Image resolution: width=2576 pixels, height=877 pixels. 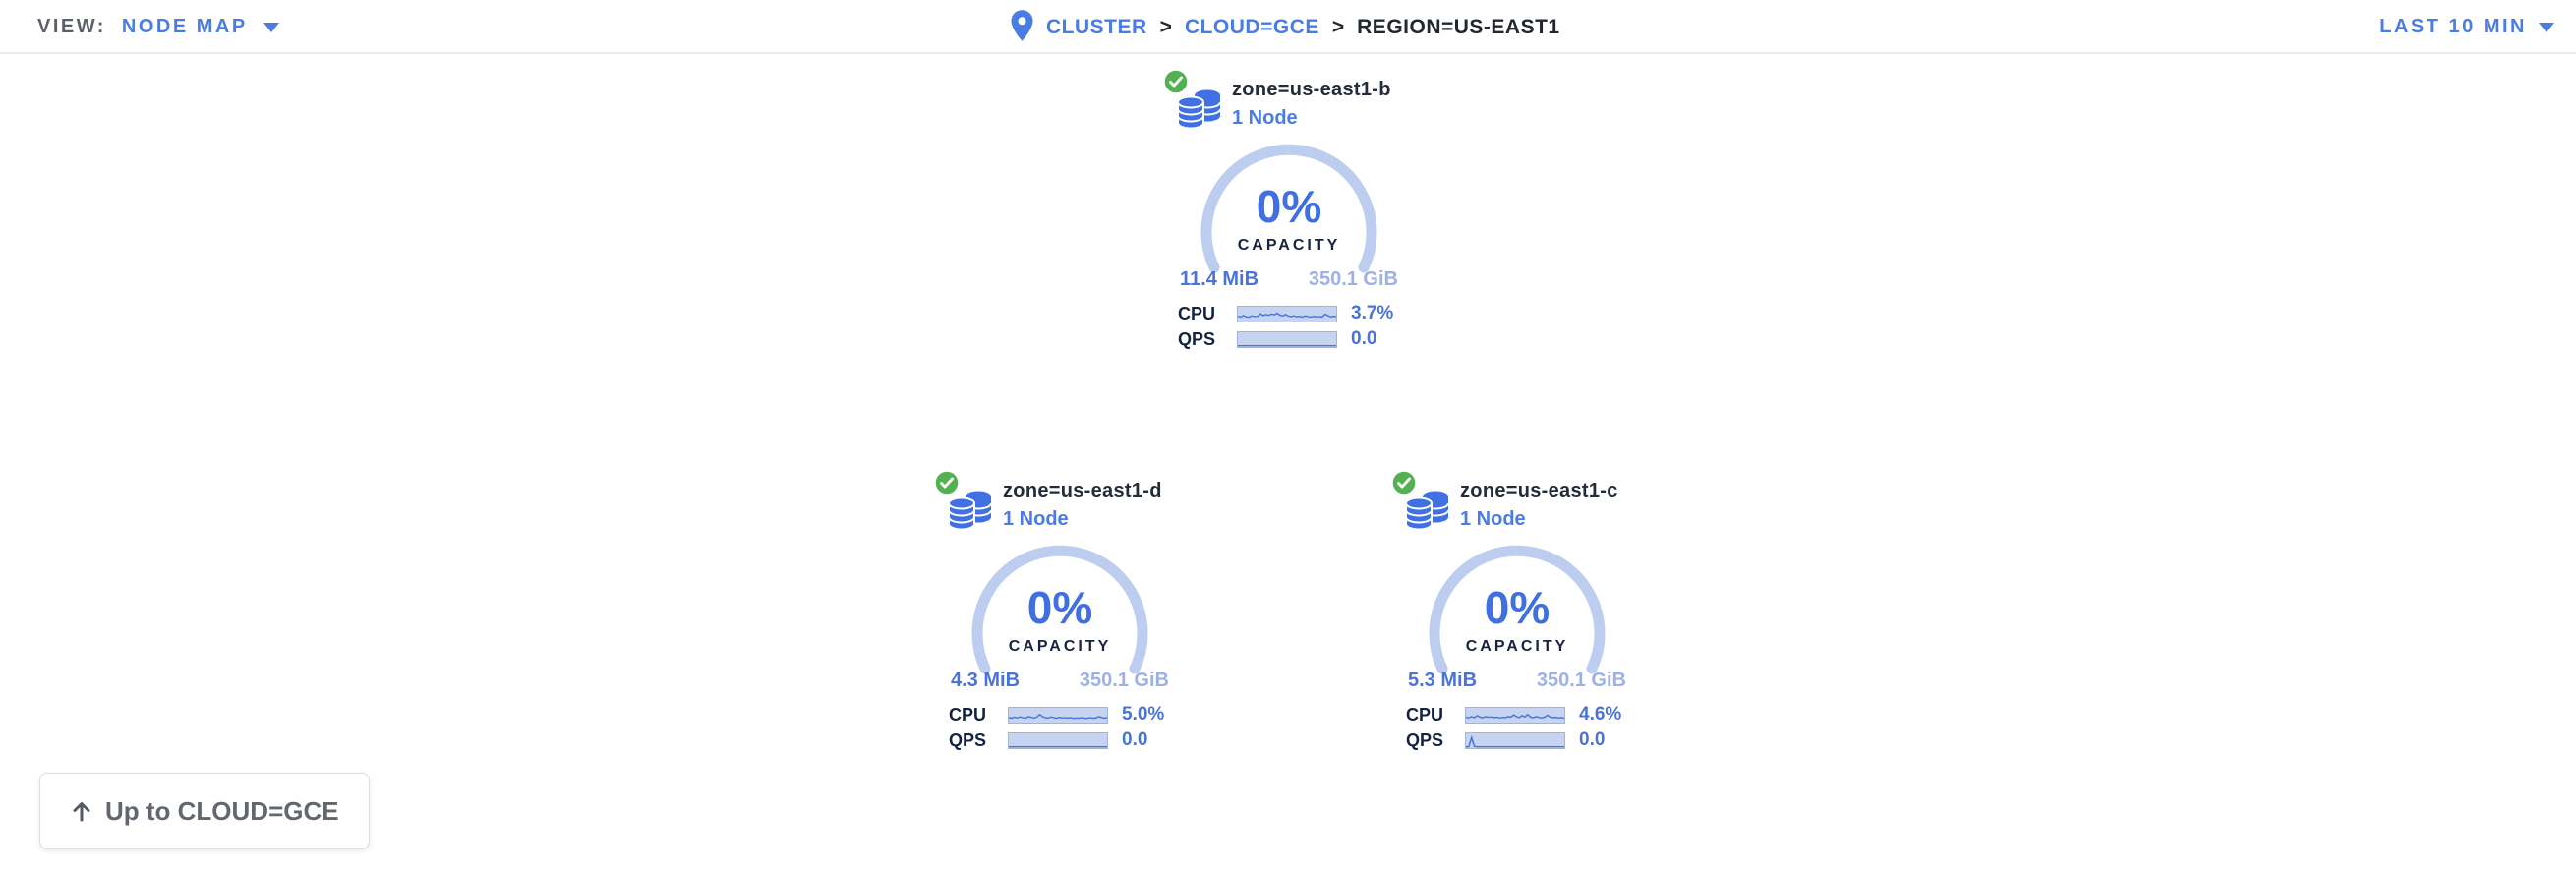 I want to click on cpu-value: 4.6%, so click(x=1600, y=714).